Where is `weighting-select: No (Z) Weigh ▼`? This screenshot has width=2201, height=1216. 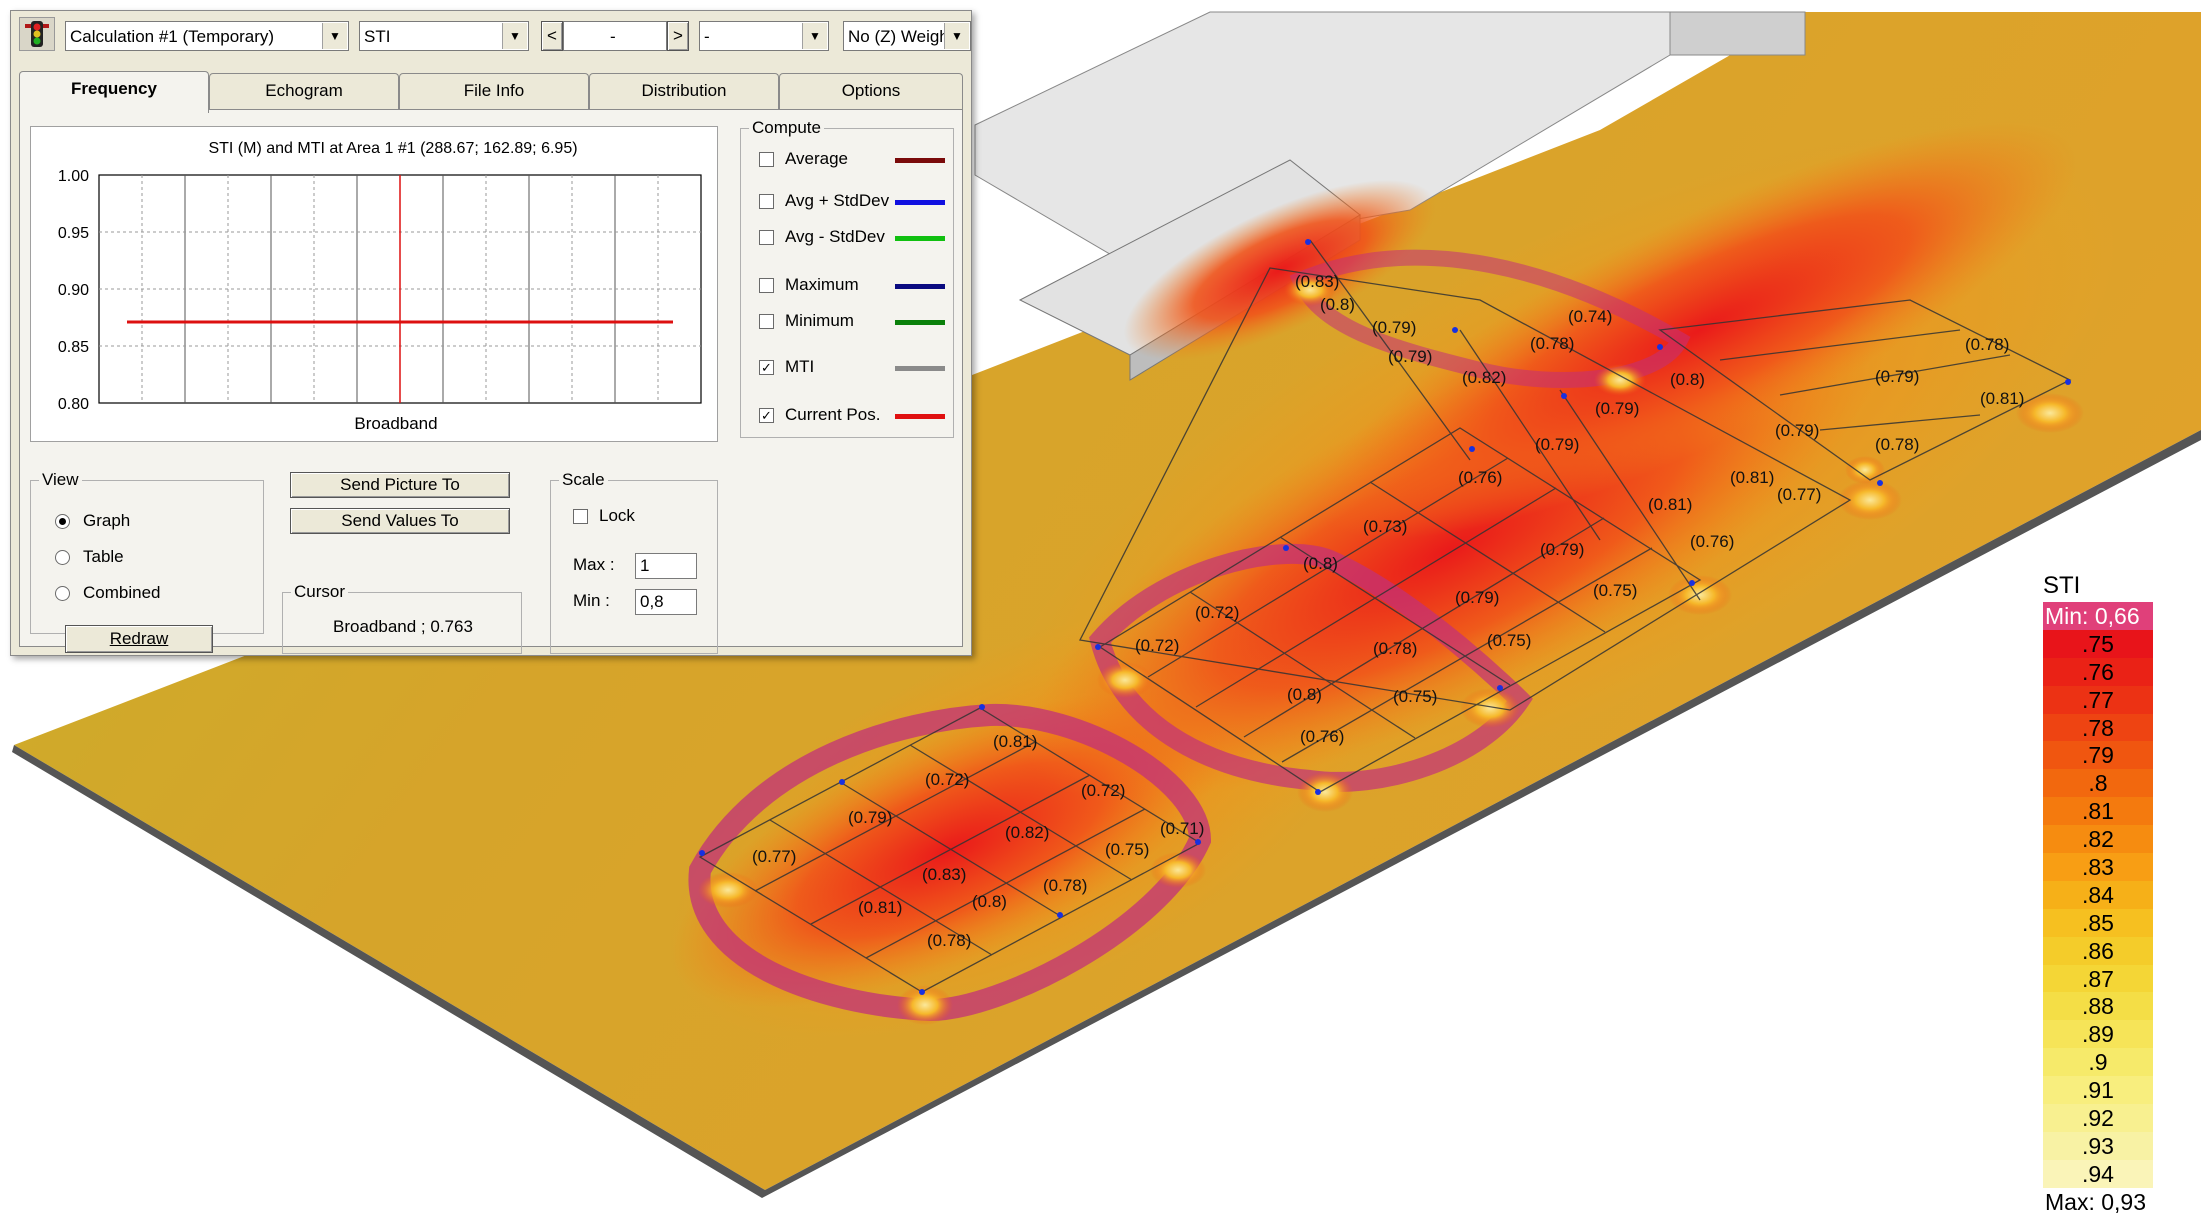 weighting-select: No (Z) Weigh ▼ is located at coordinates (907, 36).